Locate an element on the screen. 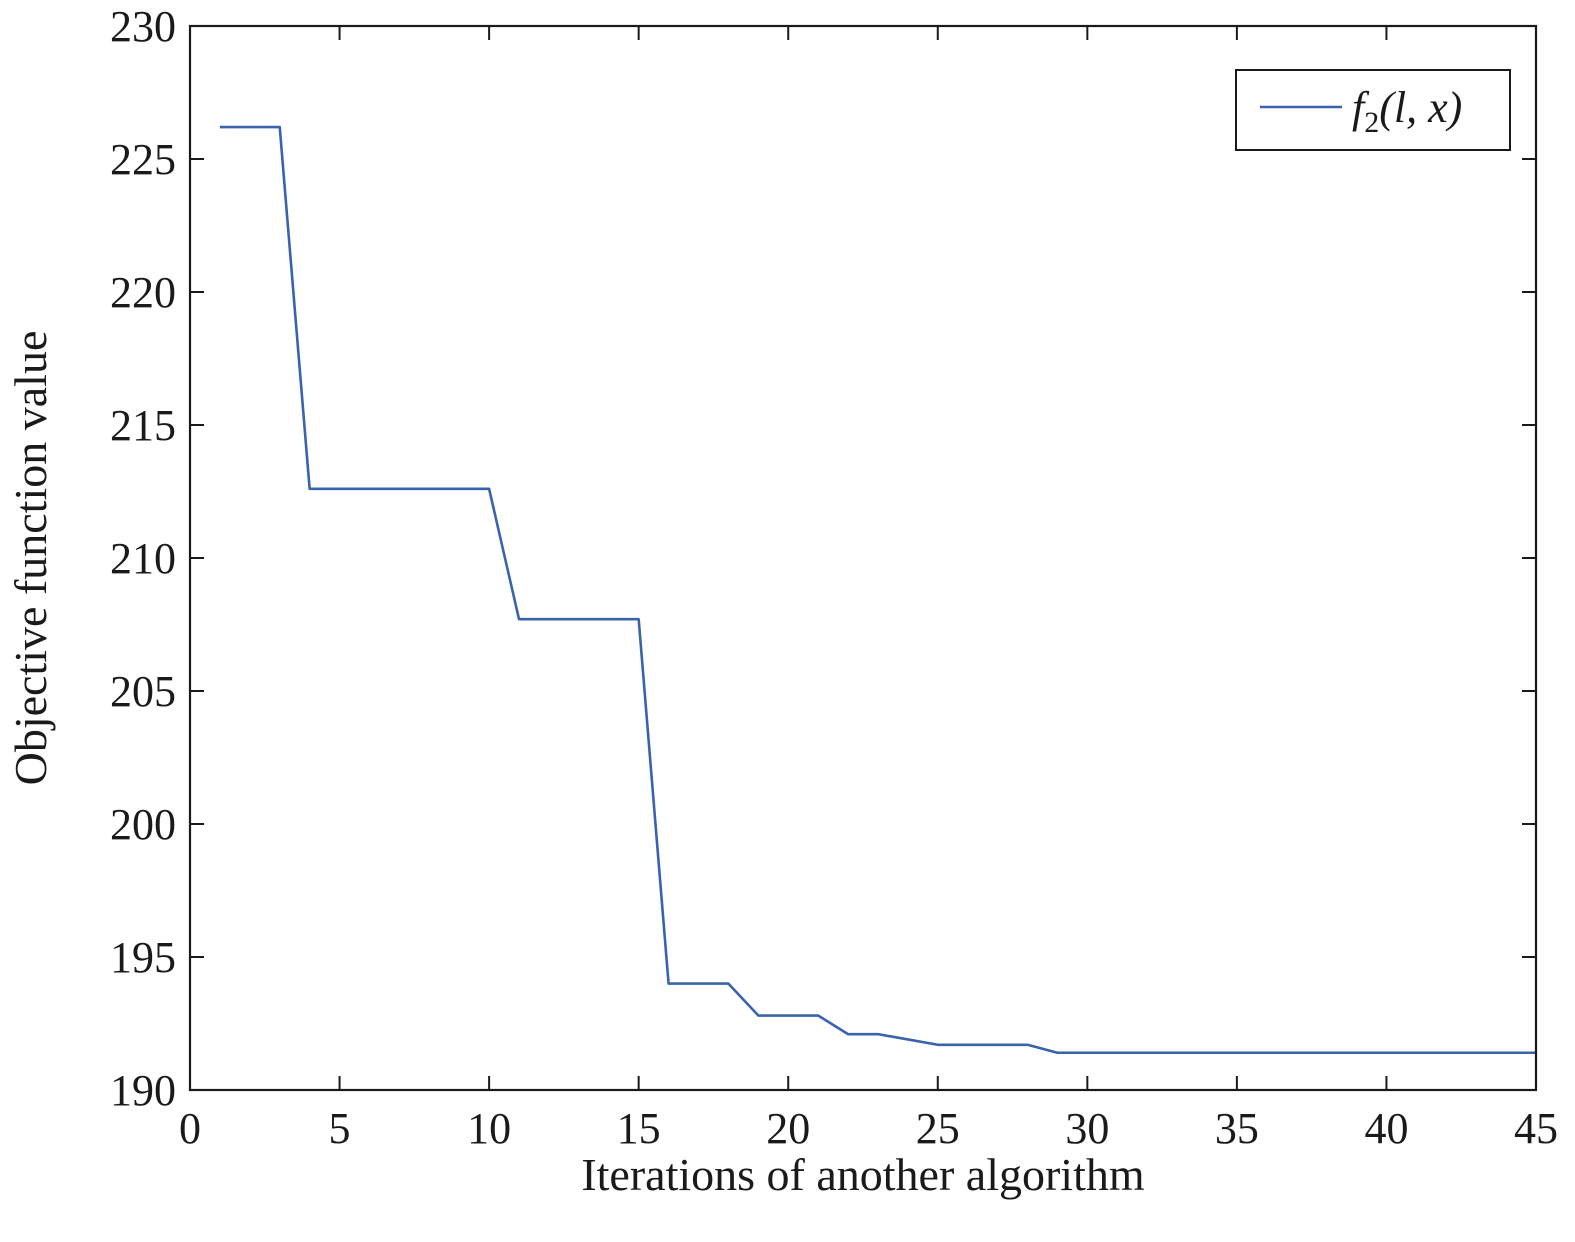 Image resolution: width=1575 pixels, height=1242 pixels. x-tick-label: 25 is located at coordinates (938, 1128).